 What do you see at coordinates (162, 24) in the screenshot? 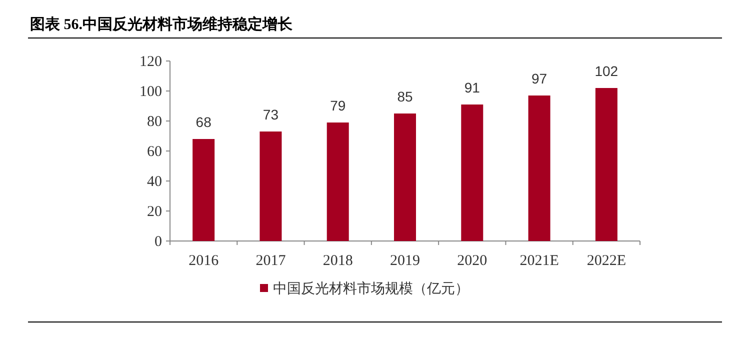
I see `chart-title: 图表 56.中国反光材料市场维持稳定增长` at bounding box center [162, 24].